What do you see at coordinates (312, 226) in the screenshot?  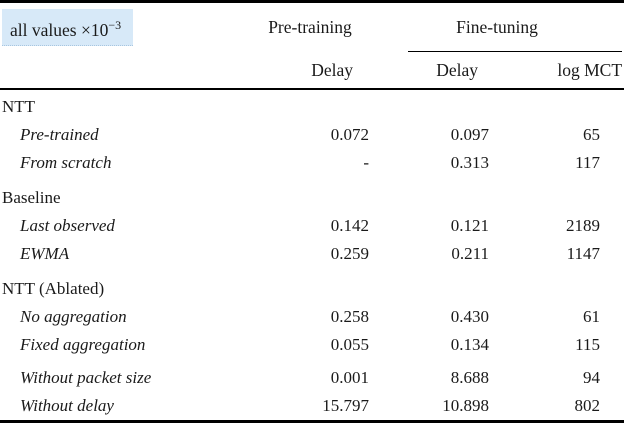 I see `table-row-last-observed: Last observed 0.142 0.121 2189` at bounding box center [312, 226].